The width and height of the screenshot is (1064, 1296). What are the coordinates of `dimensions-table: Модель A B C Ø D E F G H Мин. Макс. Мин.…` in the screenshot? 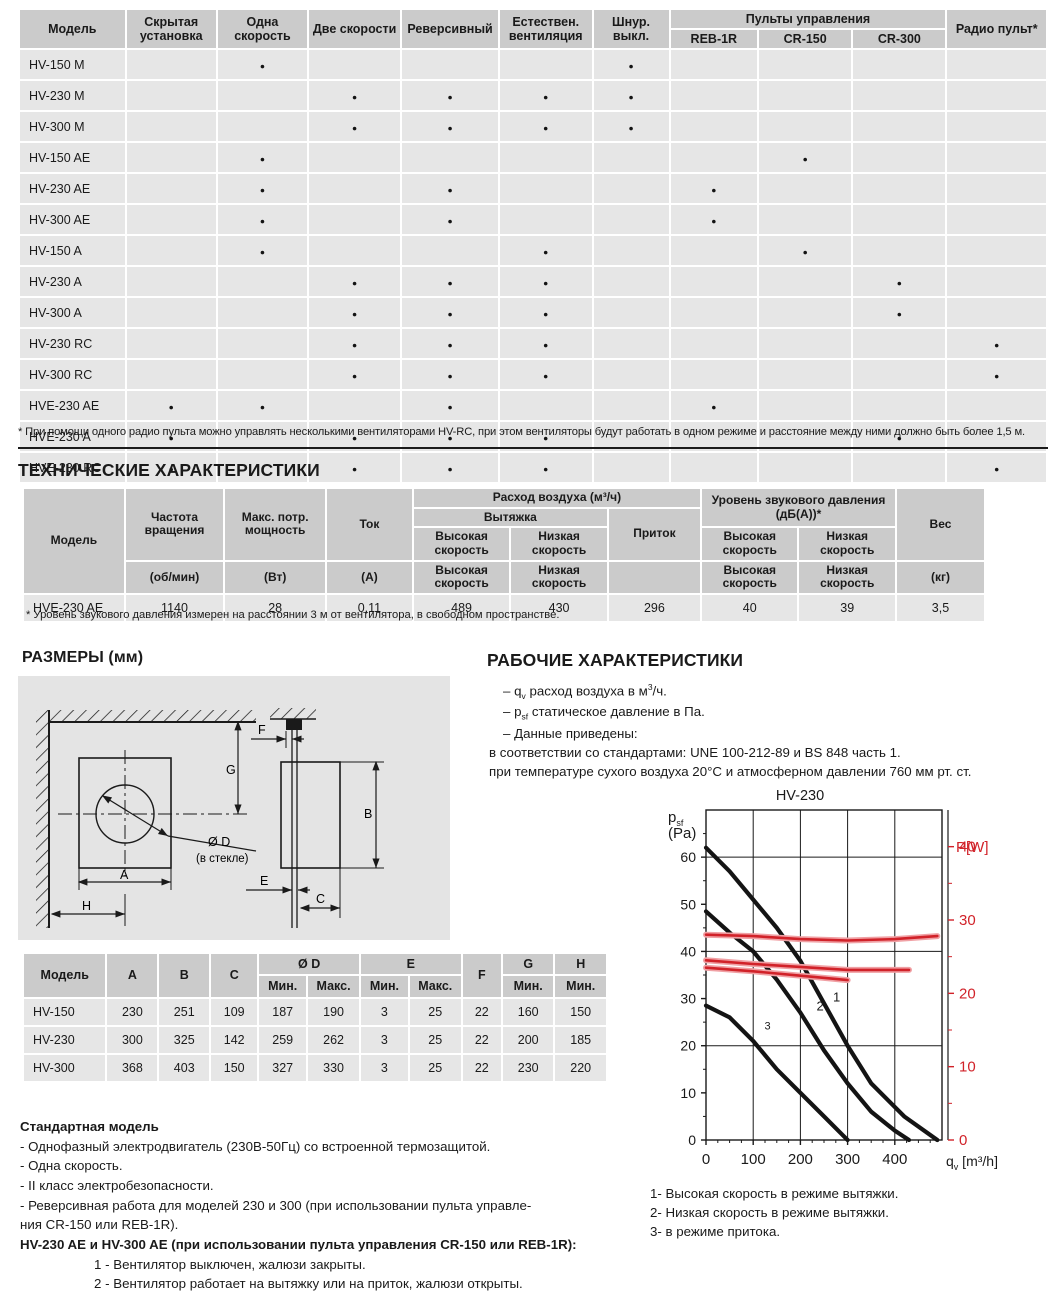 It's located at (315, 1017).